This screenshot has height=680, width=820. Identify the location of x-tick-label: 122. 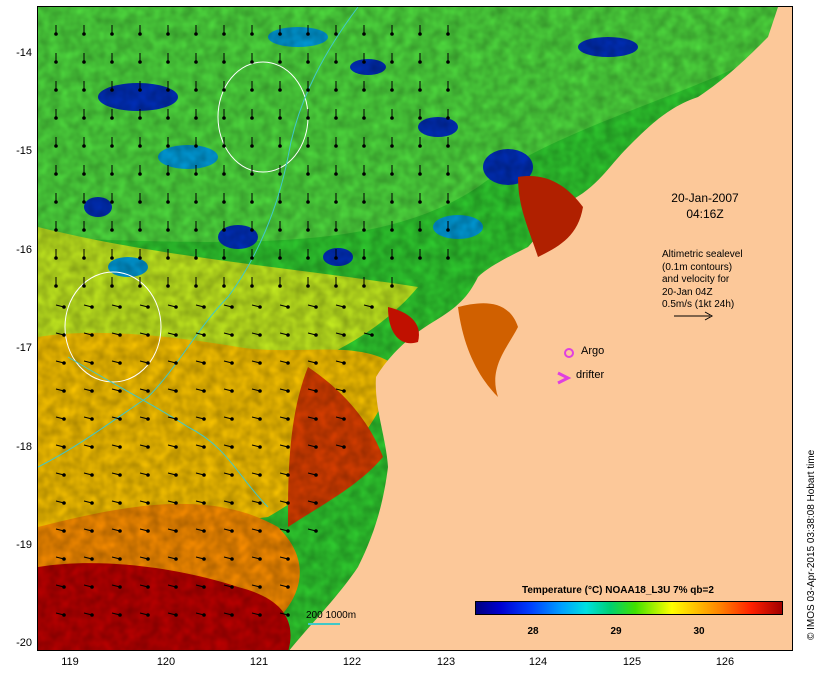
(352, 662).